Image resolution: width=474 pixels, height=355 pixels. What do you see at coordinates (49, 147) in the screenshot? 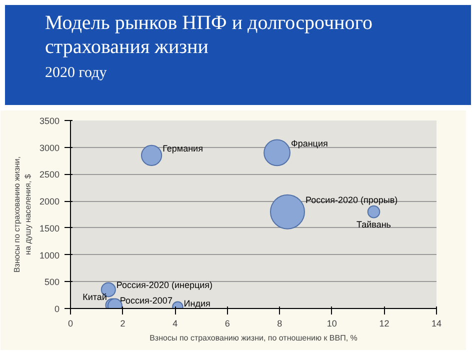
I see `y-tick-label: 3000` at bounding box center [49, 147].